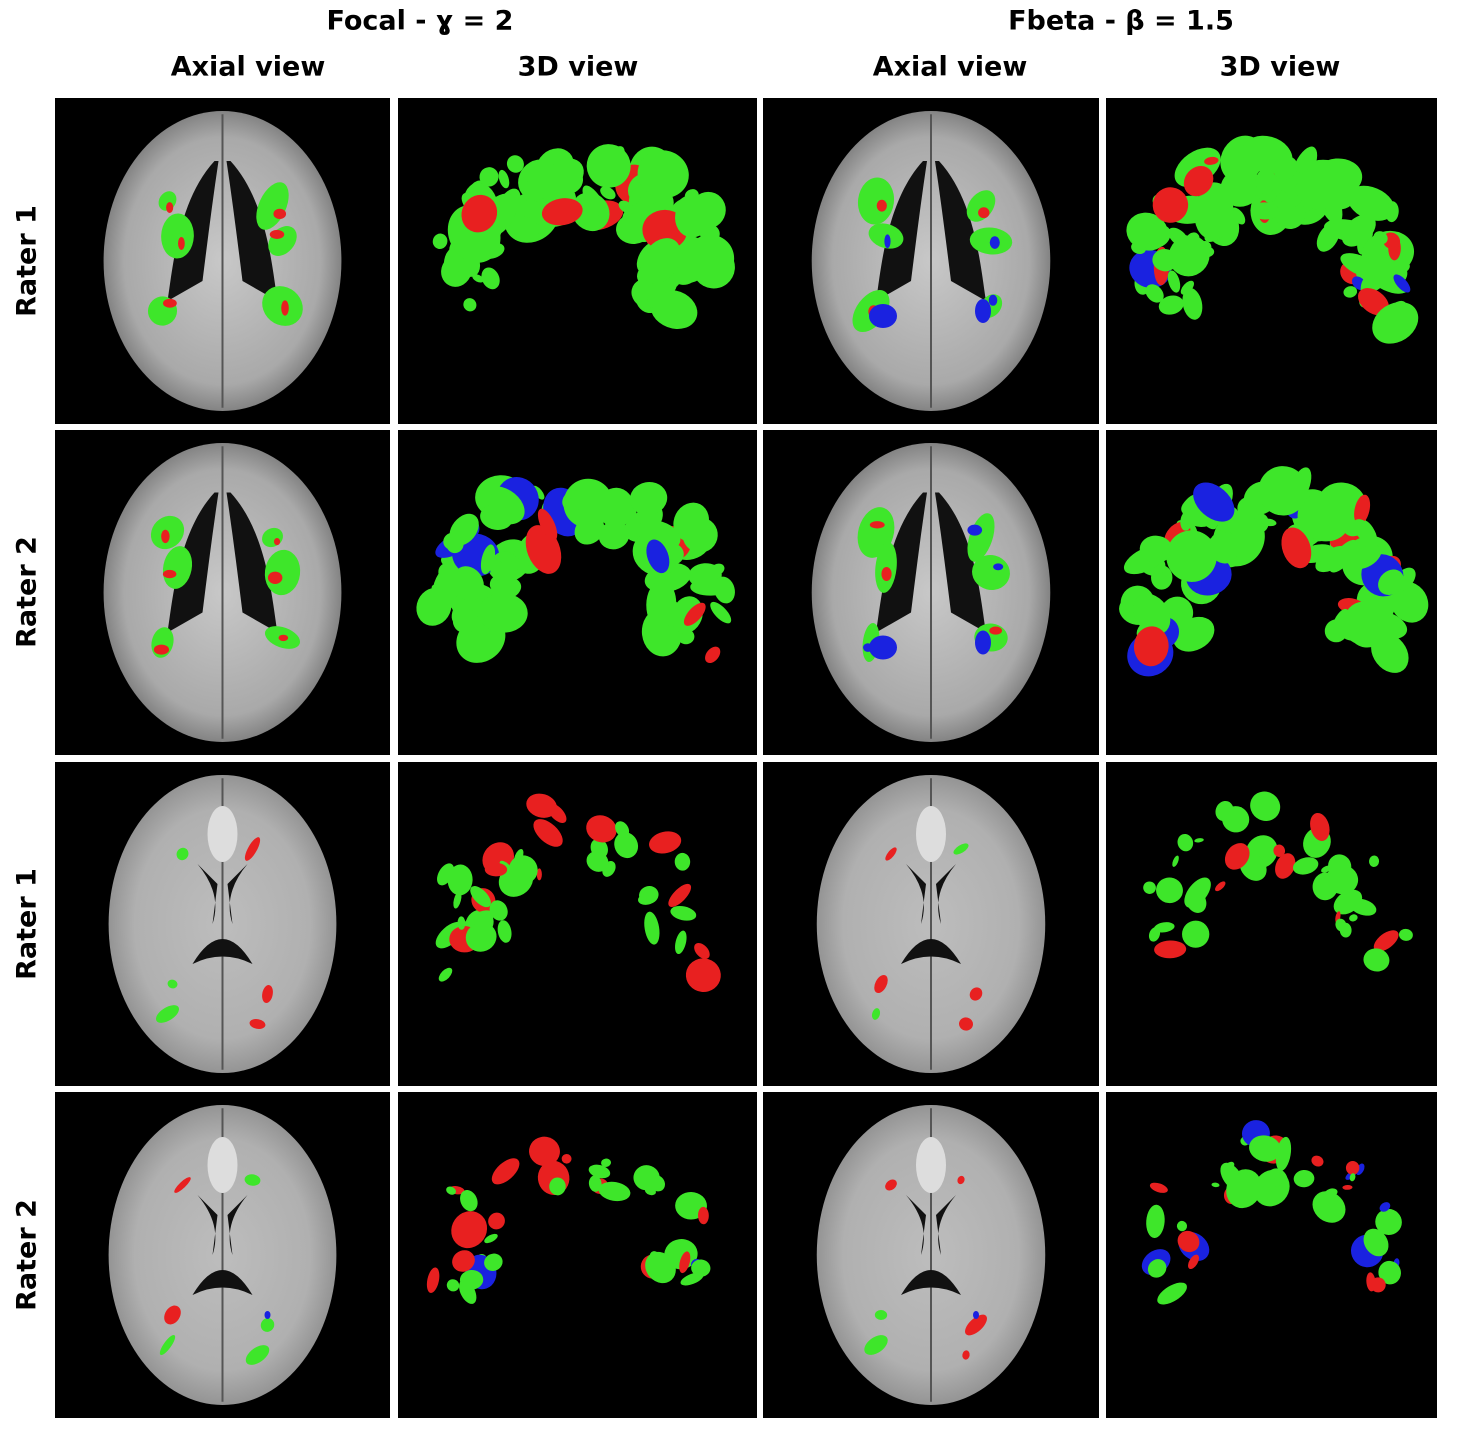  What do you see at coordinates (420, 21) in the screenshot?
I see `group-title: Focal - ɣ = 2` at bounding box center [420, 21].